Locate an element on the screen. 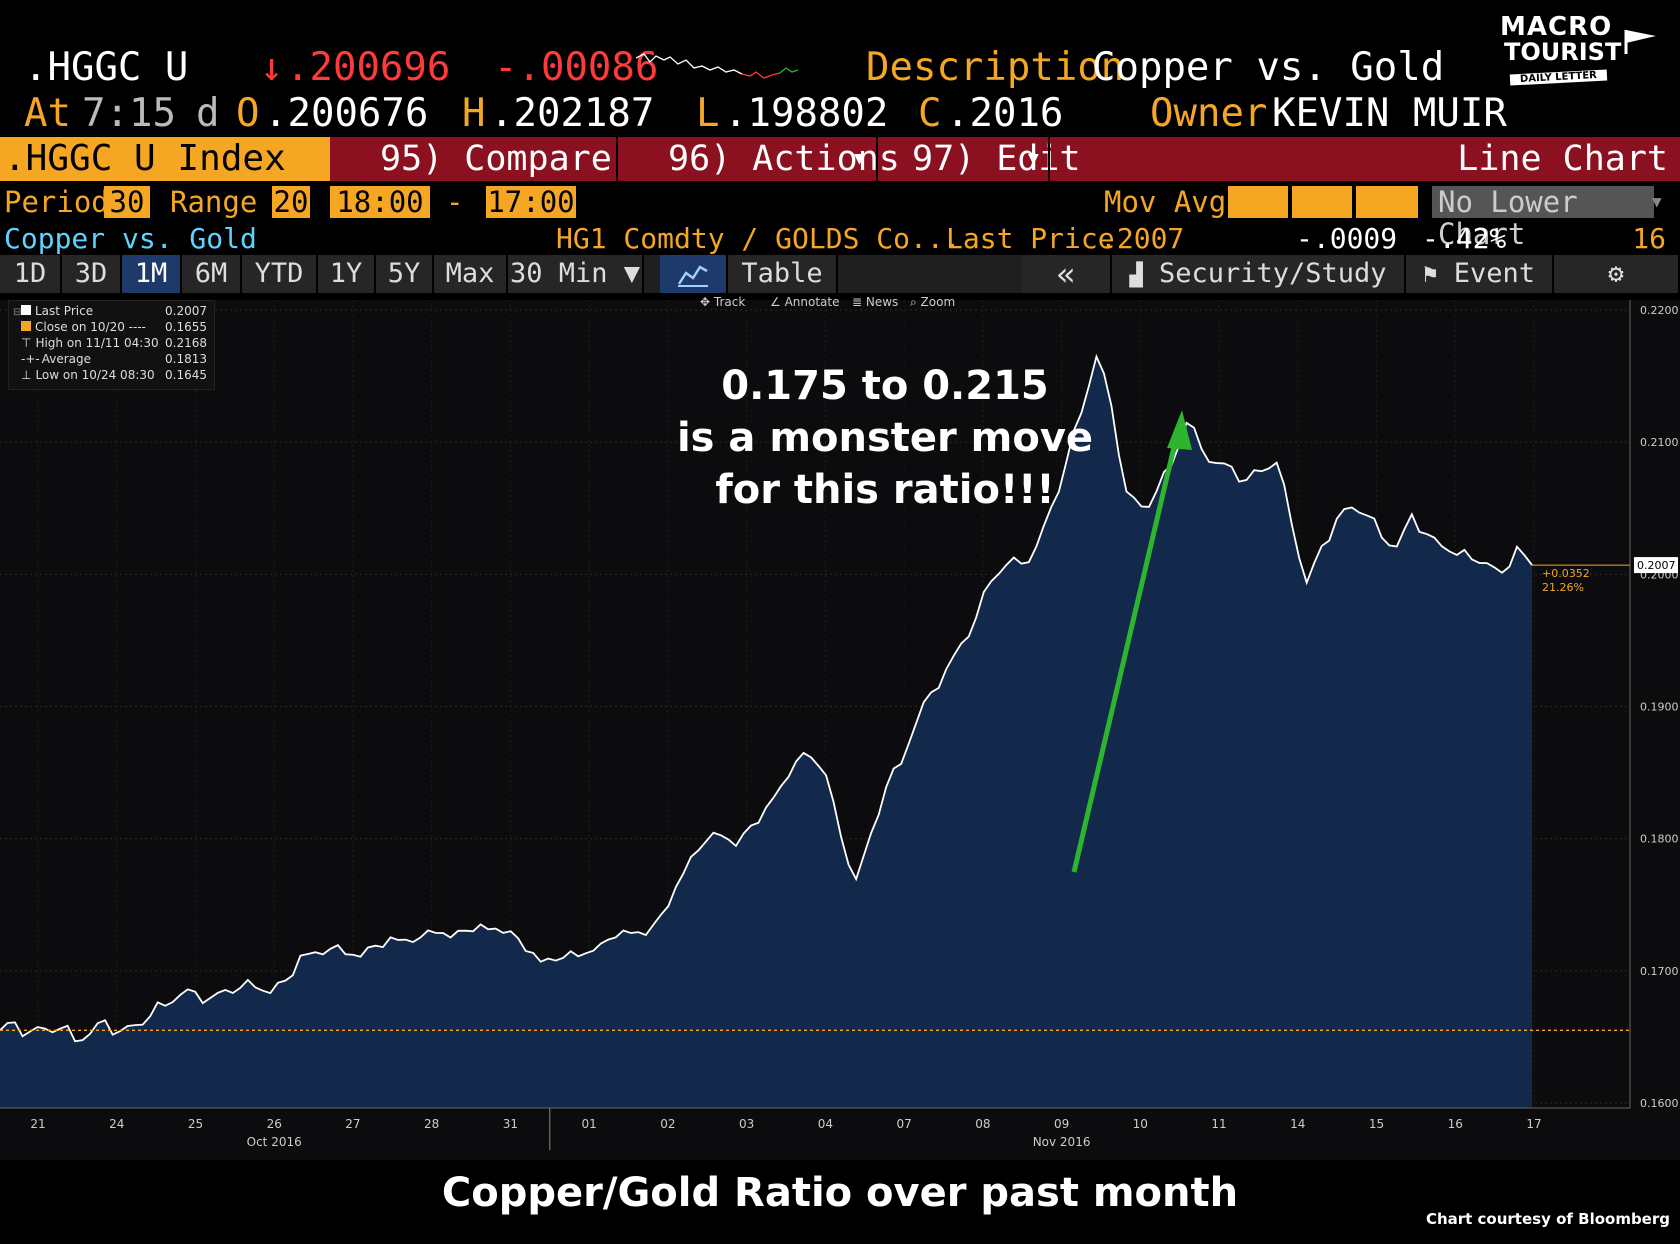 This screenshot has width=1680, height=1244. price-change: -.00086 is located at coordinates (576, 67).